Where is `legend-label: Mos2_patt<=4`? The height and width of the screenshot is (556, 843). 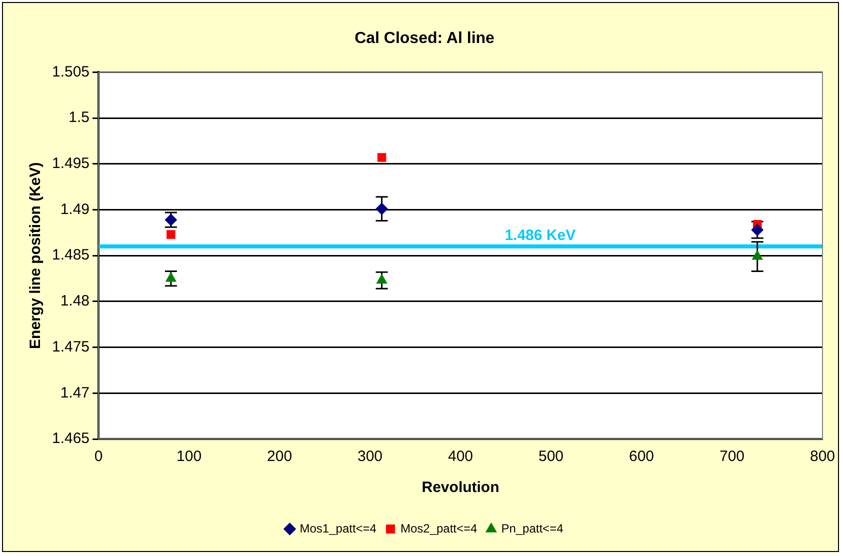 legend-label: Mos2_patt<=4 is located at coordinates (439, 528).